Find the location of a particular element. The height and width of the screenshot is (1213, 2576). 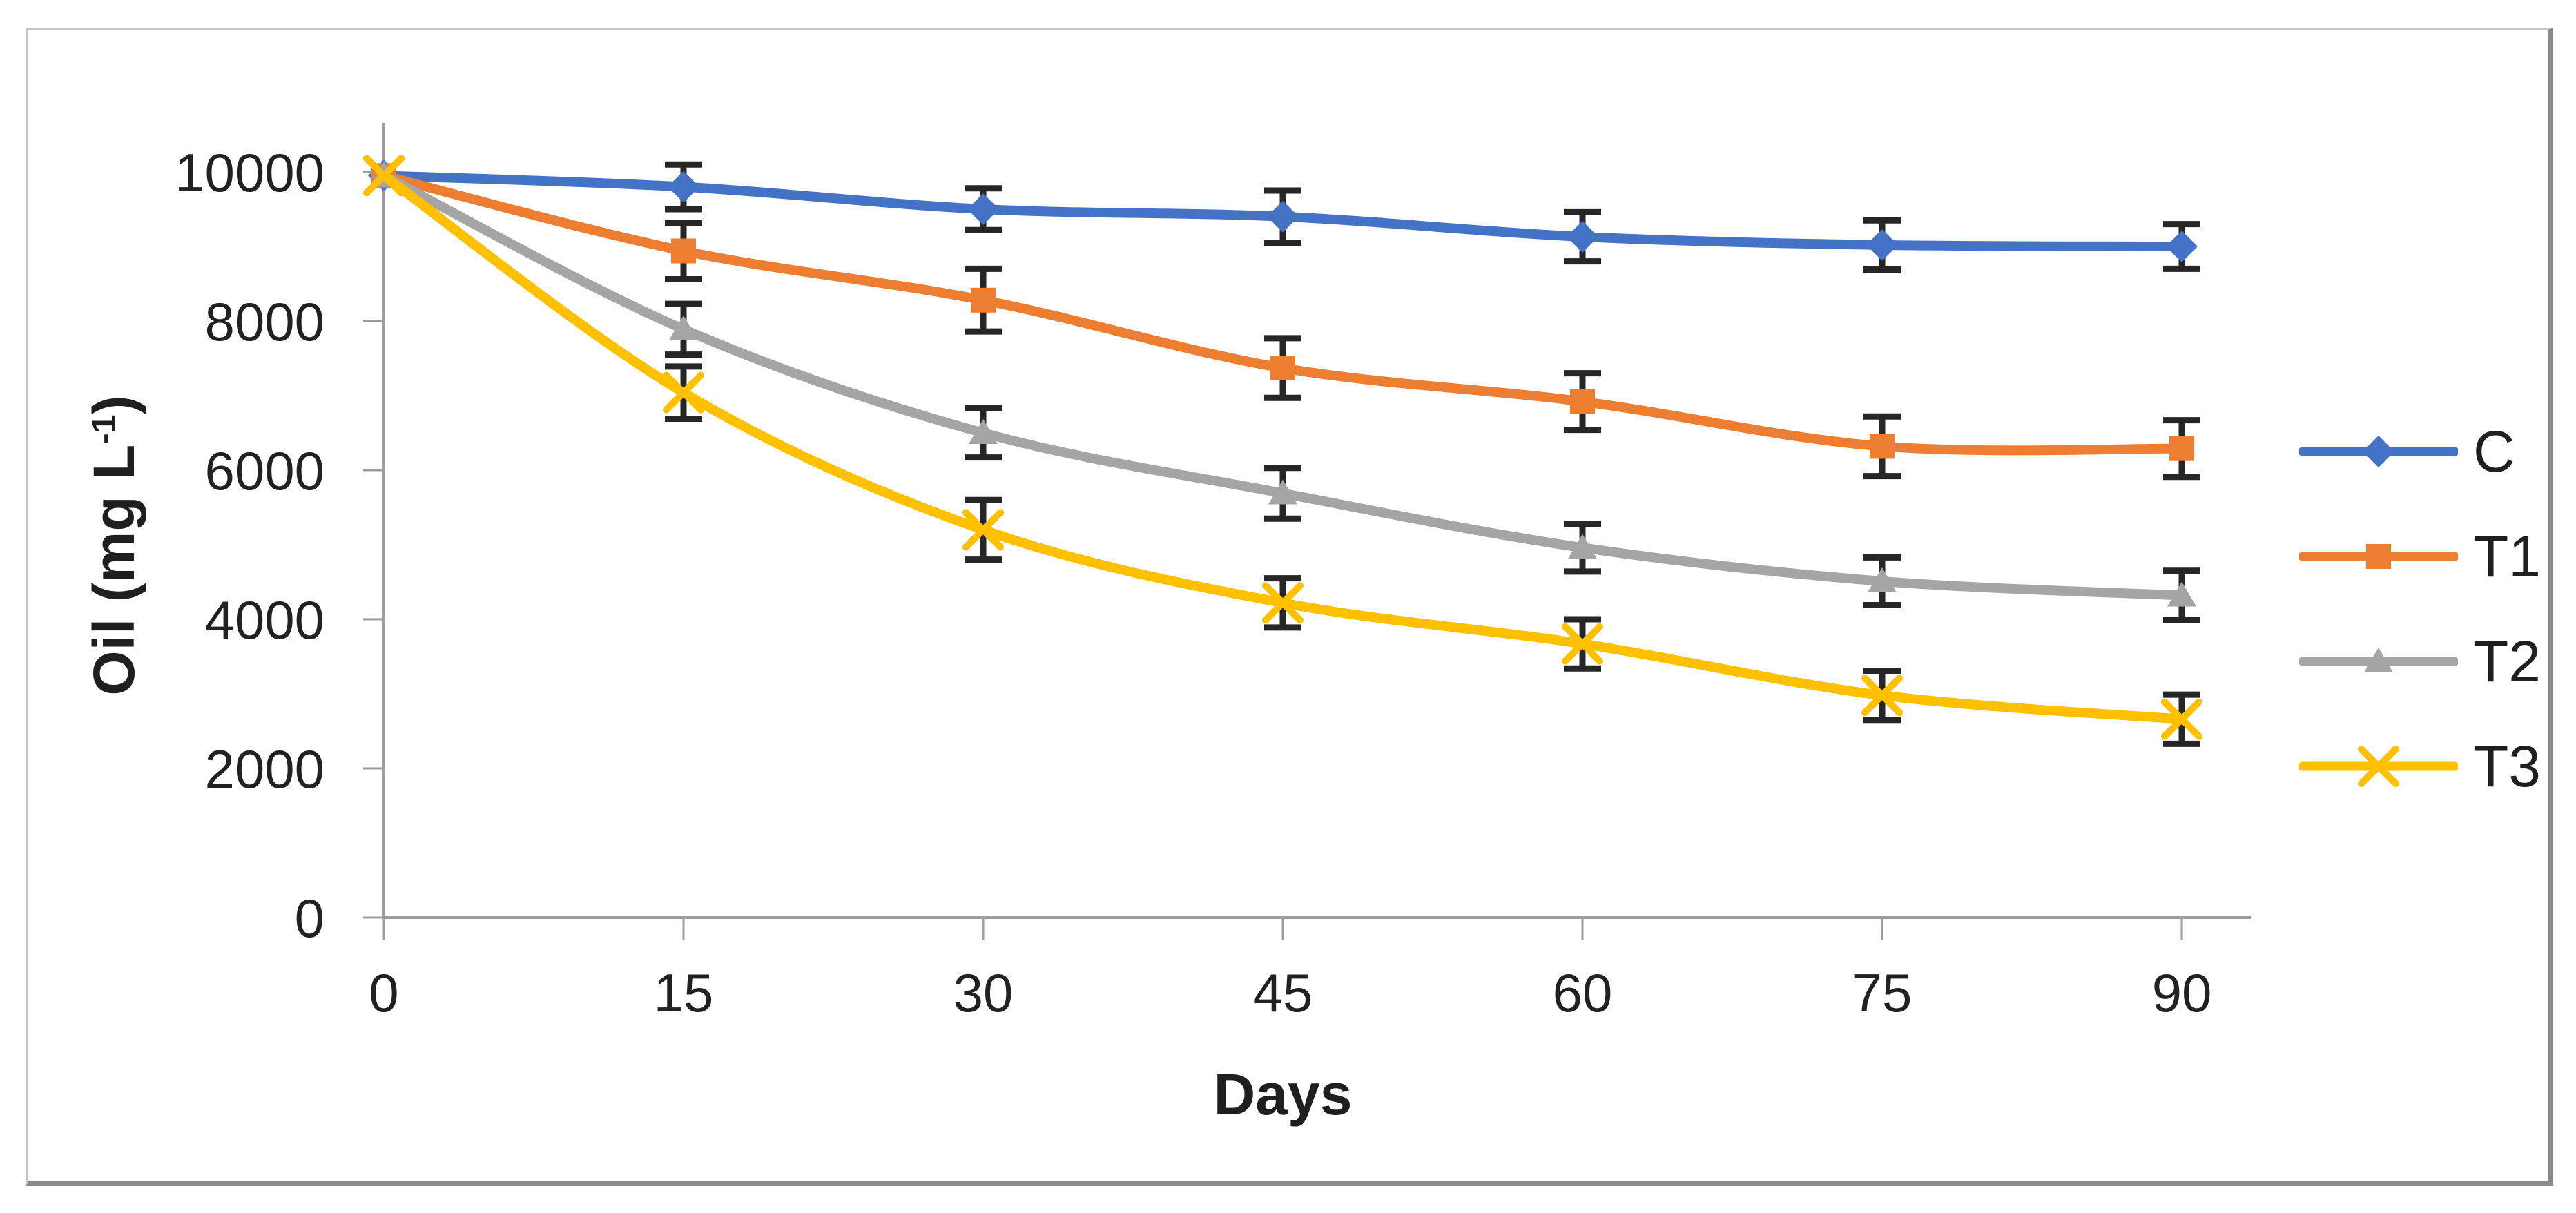

legend-label: T2 is located at coordinates (2507, 661).